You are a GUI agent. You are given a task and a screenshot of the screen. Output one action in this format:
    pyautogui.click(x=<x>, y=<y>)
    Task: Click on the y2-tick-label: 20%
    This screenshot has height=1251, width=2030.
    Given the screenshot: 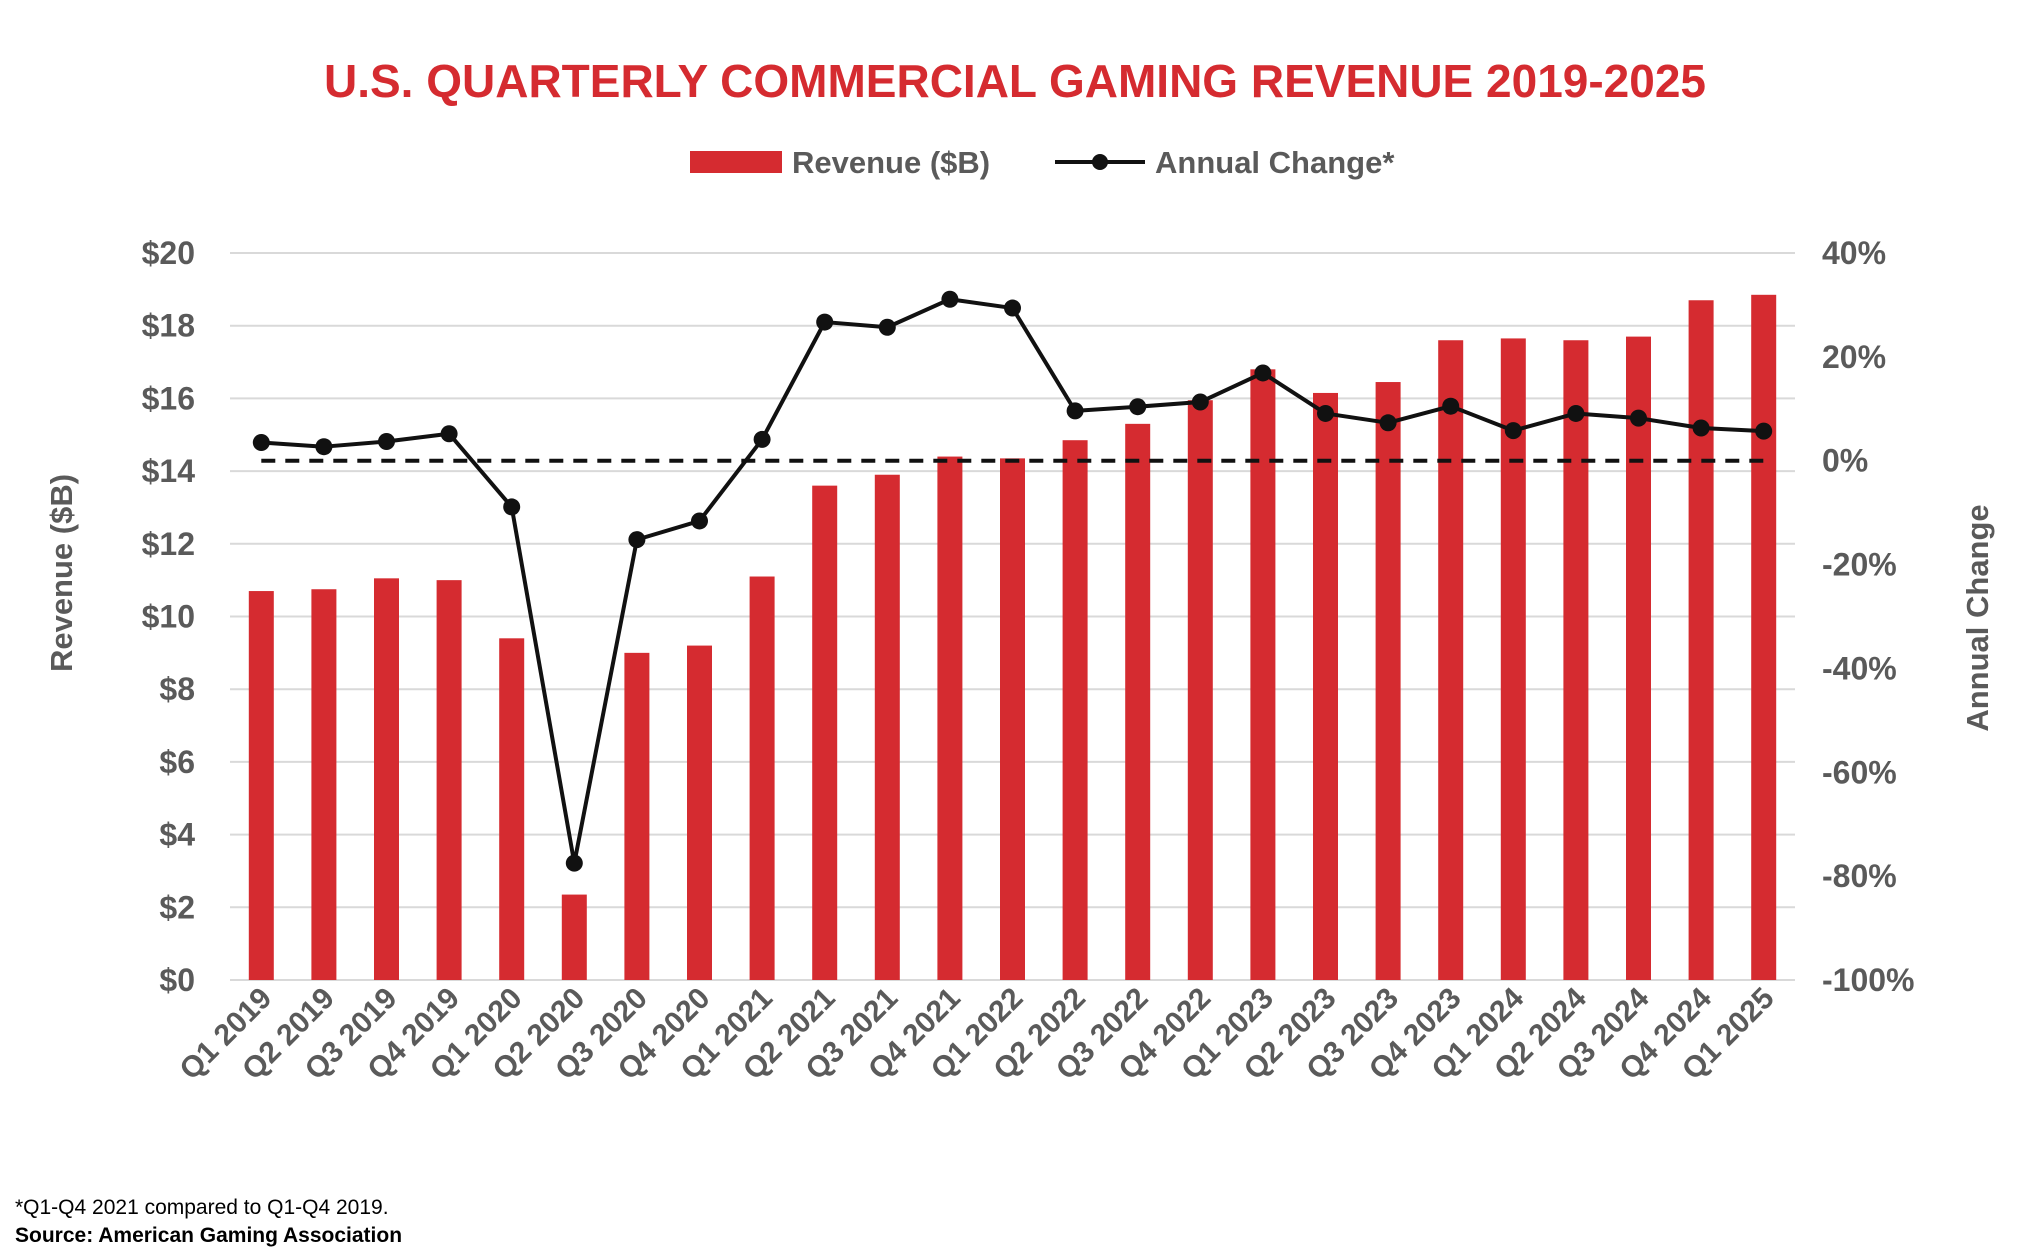 What is the action you would take?
    pyautogui.click(x=1854, y=357)
    